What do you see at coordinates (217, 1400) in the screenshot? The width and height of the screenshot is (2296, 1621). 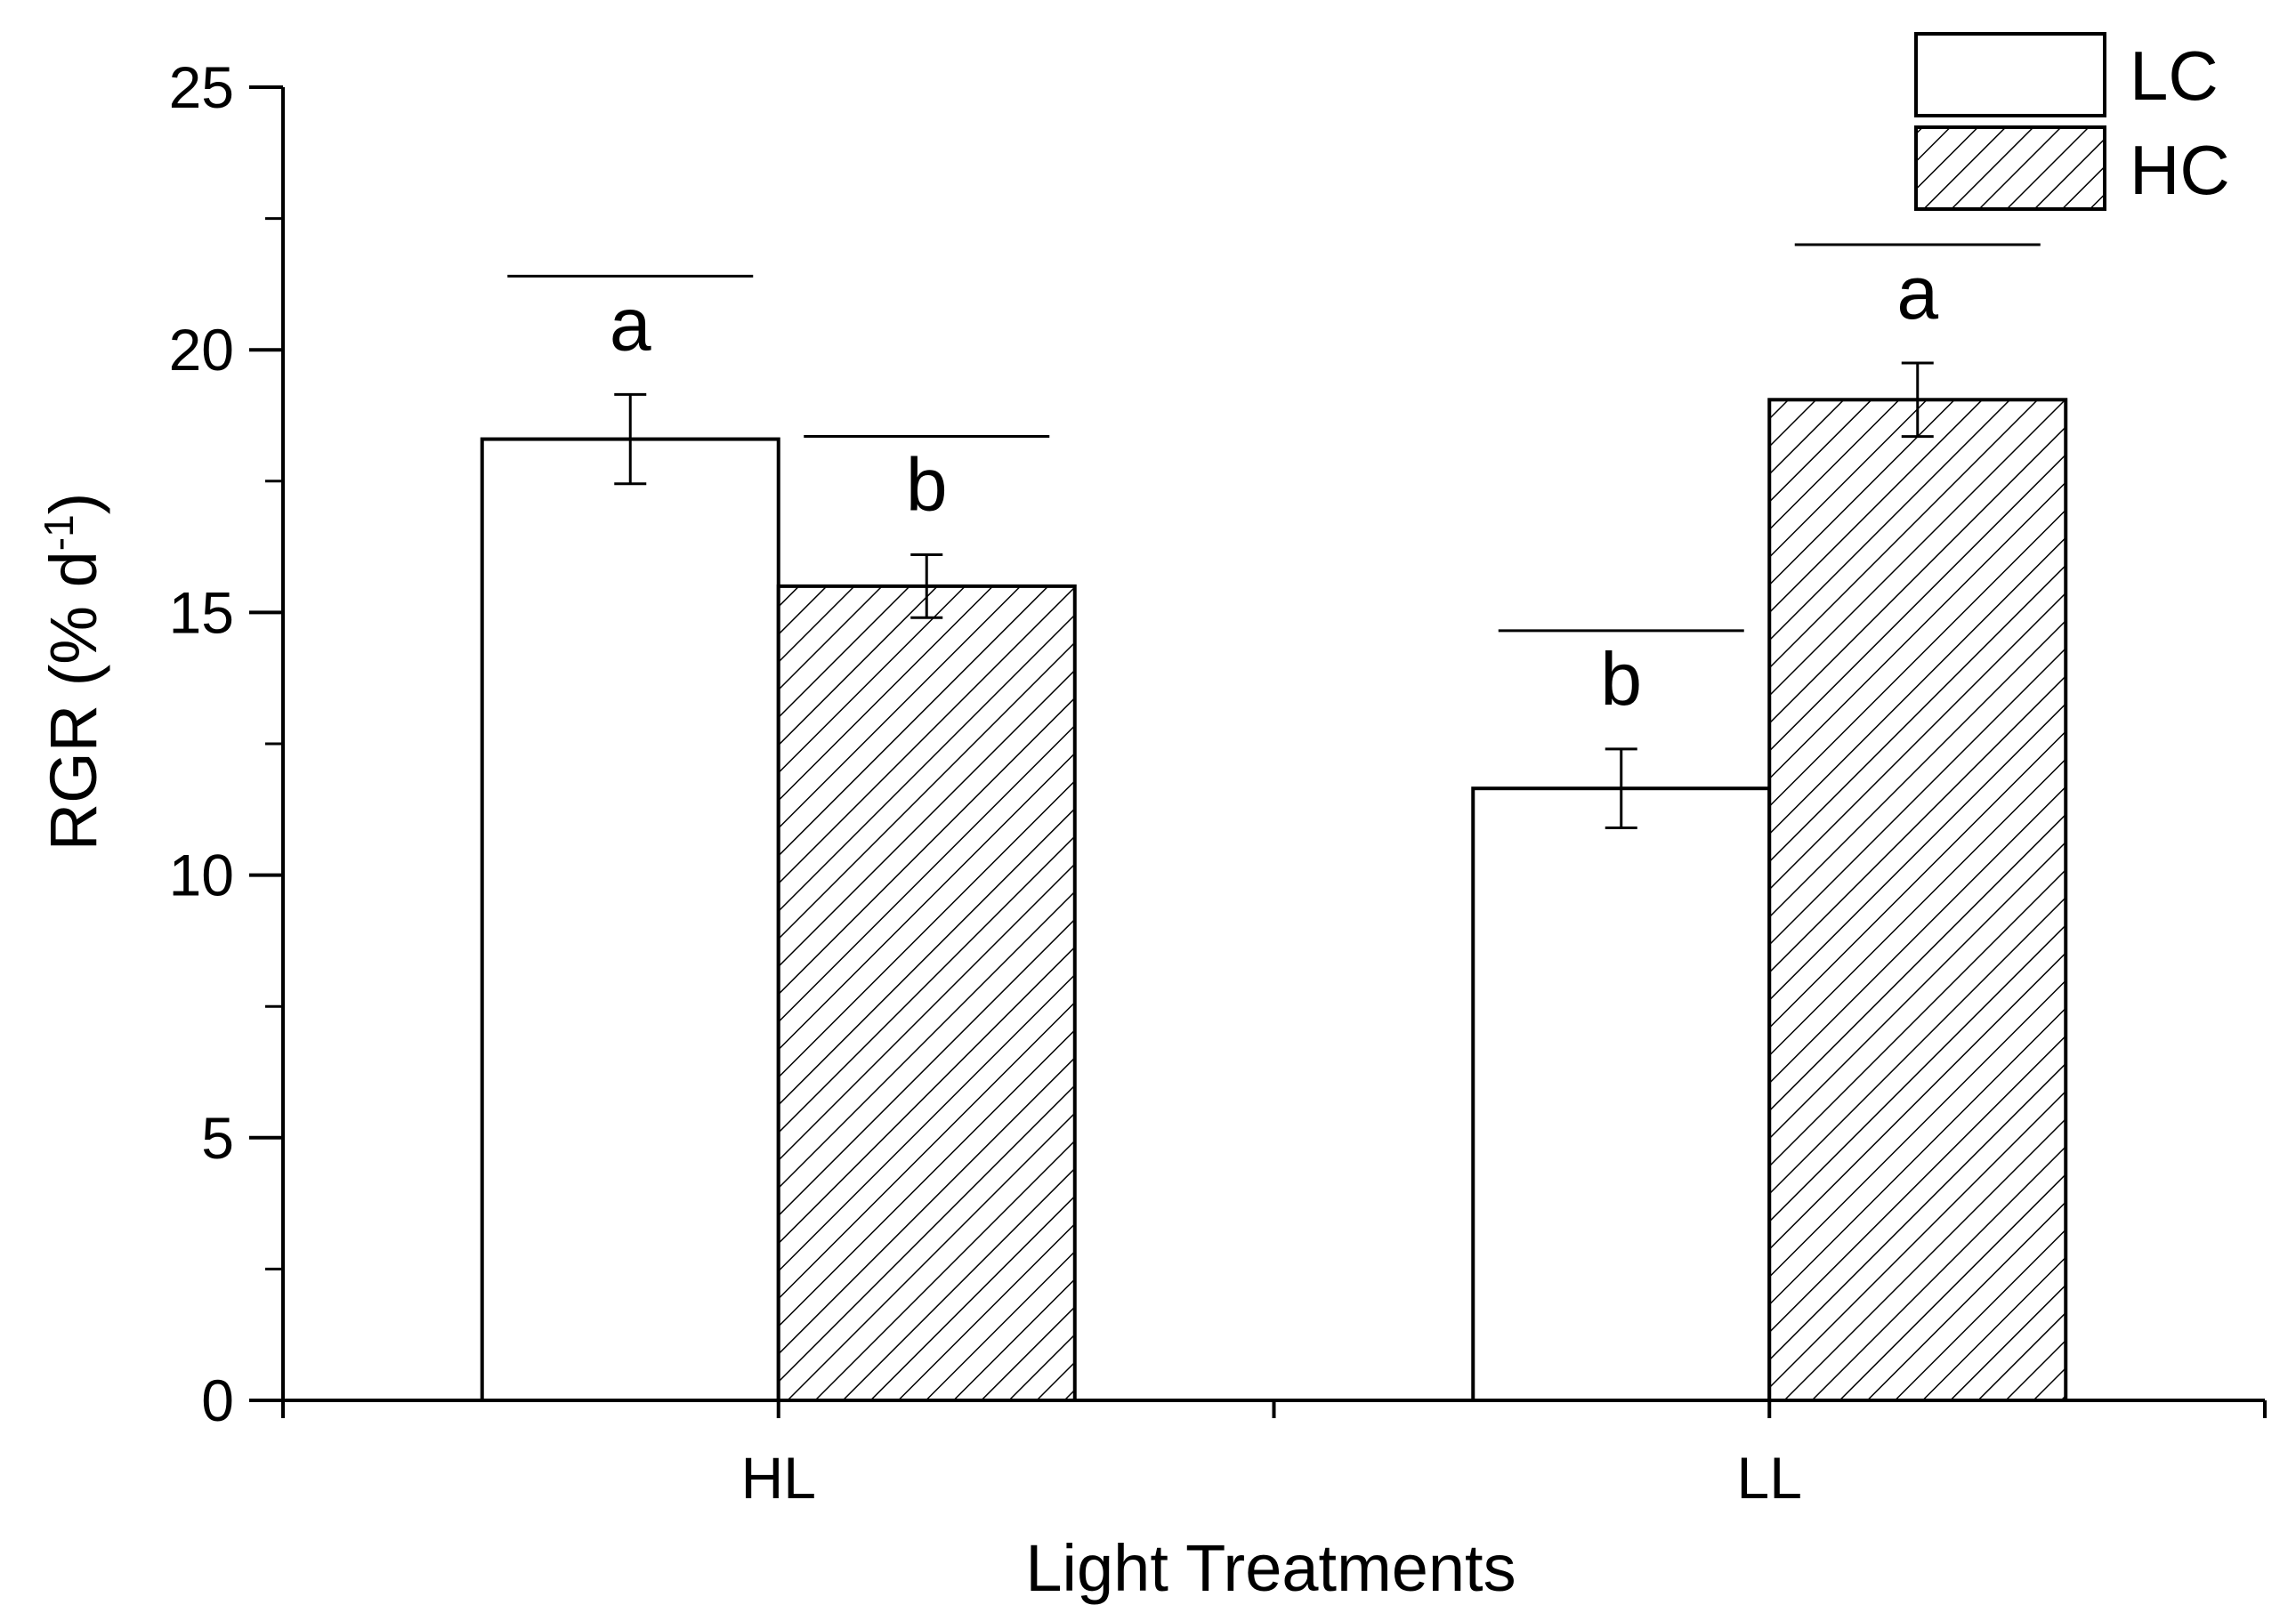 I see `y-tick-label-0: 0` at bounding box center [217, 1400].